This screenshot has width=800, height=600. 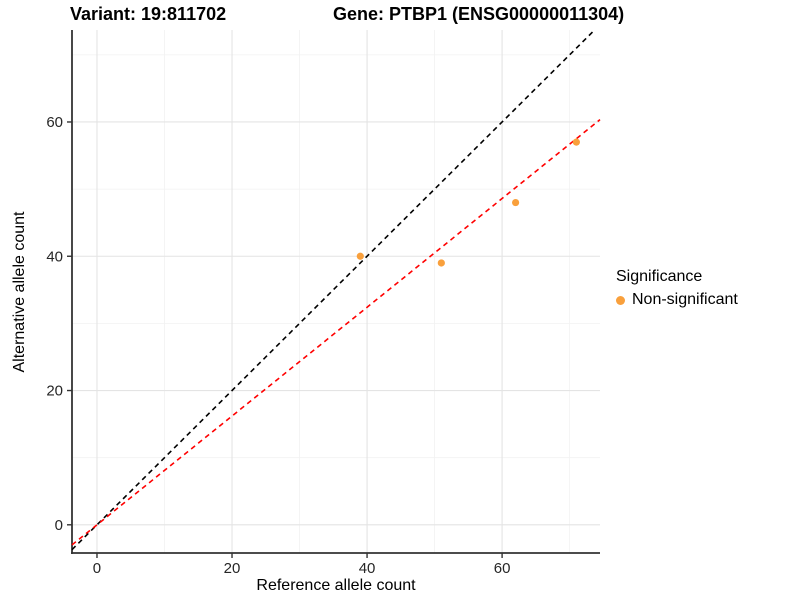 I want to click on legend-item-non-significant: Non-significant, so click(x=677, y=300).